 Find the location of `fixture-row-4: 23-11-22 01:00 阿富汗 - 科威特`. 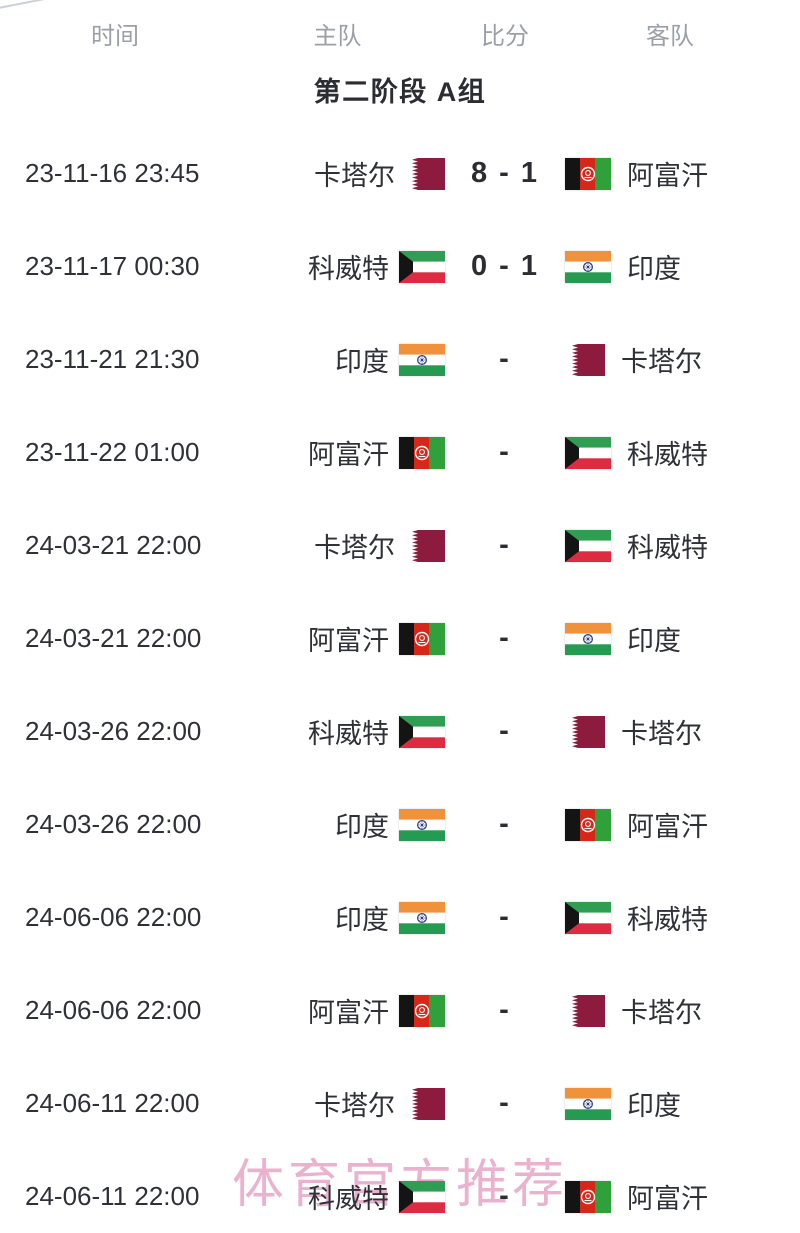

fixture-row-4: 23-11-22 01:00 阿富汗 - 科威特 is located at coordinates (400, 452).